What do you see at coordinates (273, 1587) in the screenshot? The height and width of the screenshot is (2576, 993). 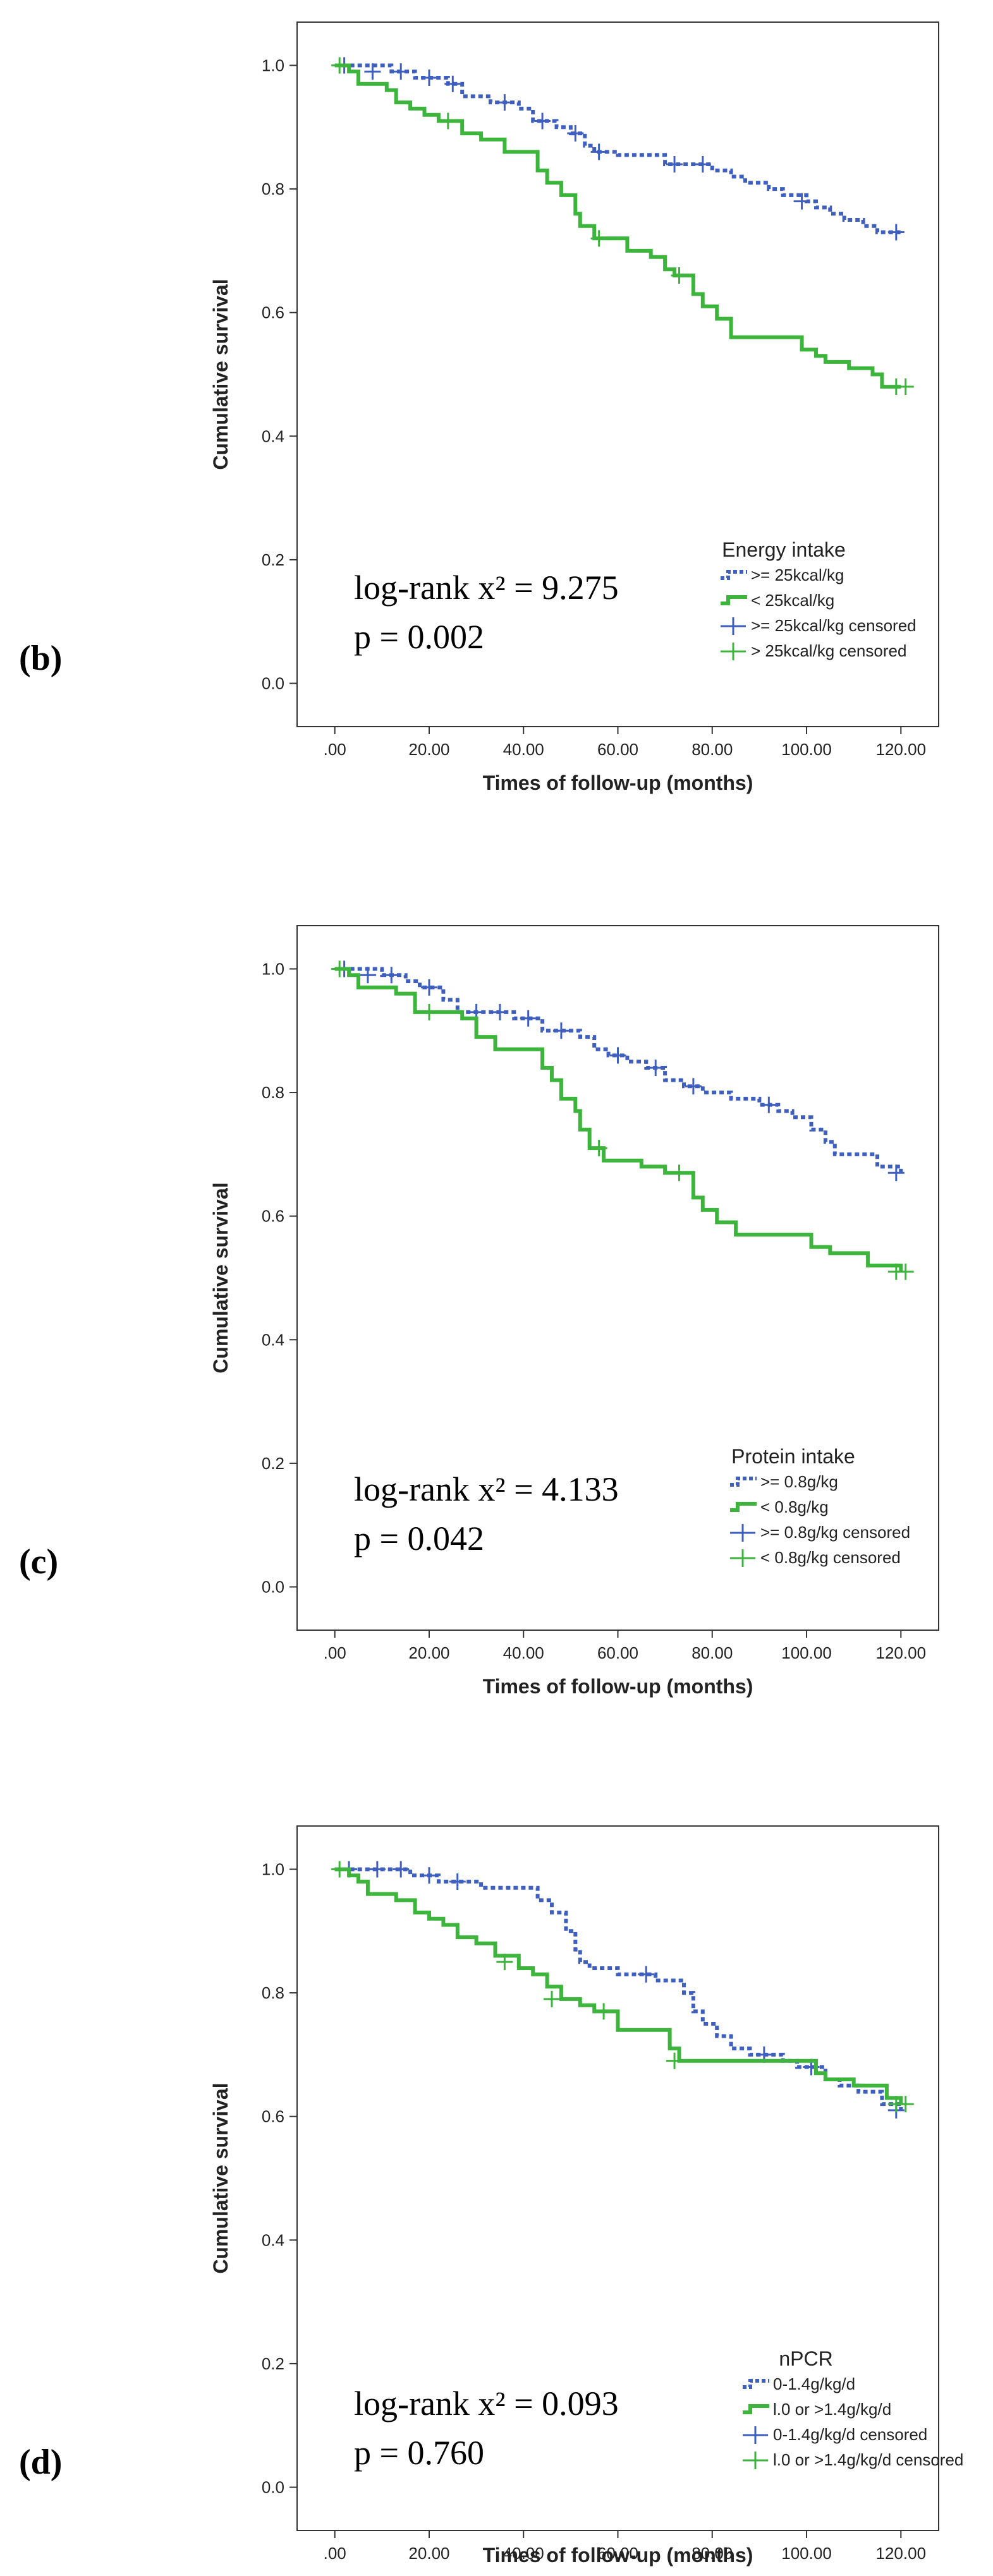 I see `y-tick-label: 0.0` at bounding box center [273, 1587].